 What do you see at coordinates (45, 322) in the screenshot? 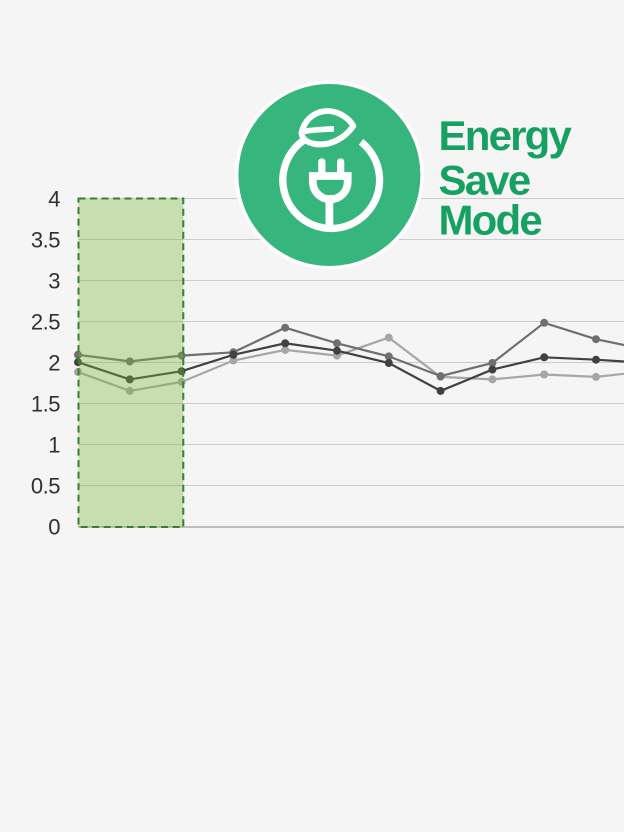
I see `svg-text: 2.5` at bounding box center [45, 322].